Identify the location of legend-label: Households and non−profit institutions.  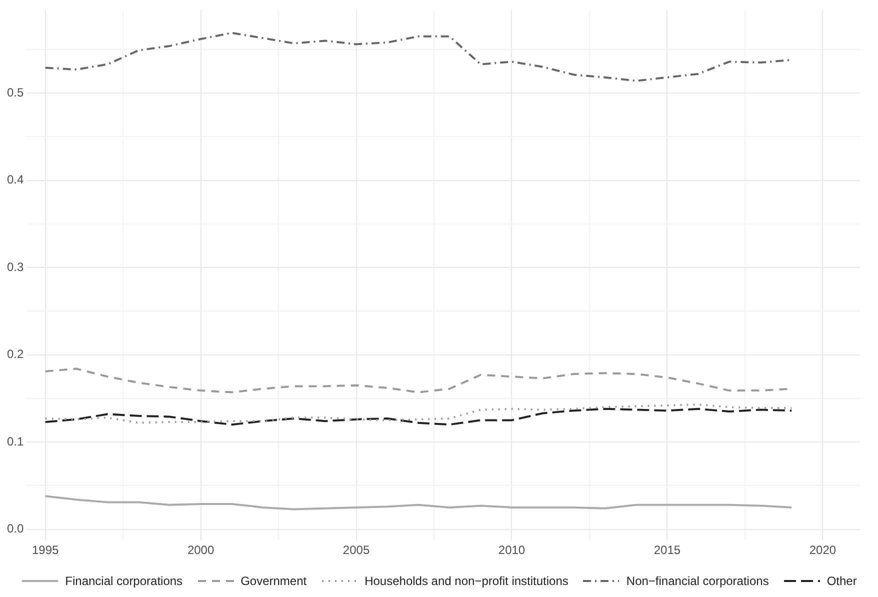
(466, 581).